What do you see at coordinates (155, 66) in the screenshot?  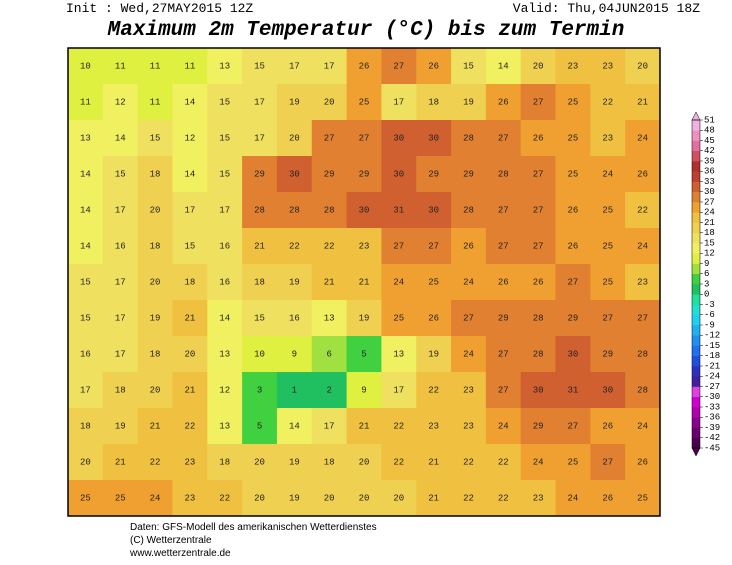 I see `temperature-label: 11` at bounding box center [155, 66].